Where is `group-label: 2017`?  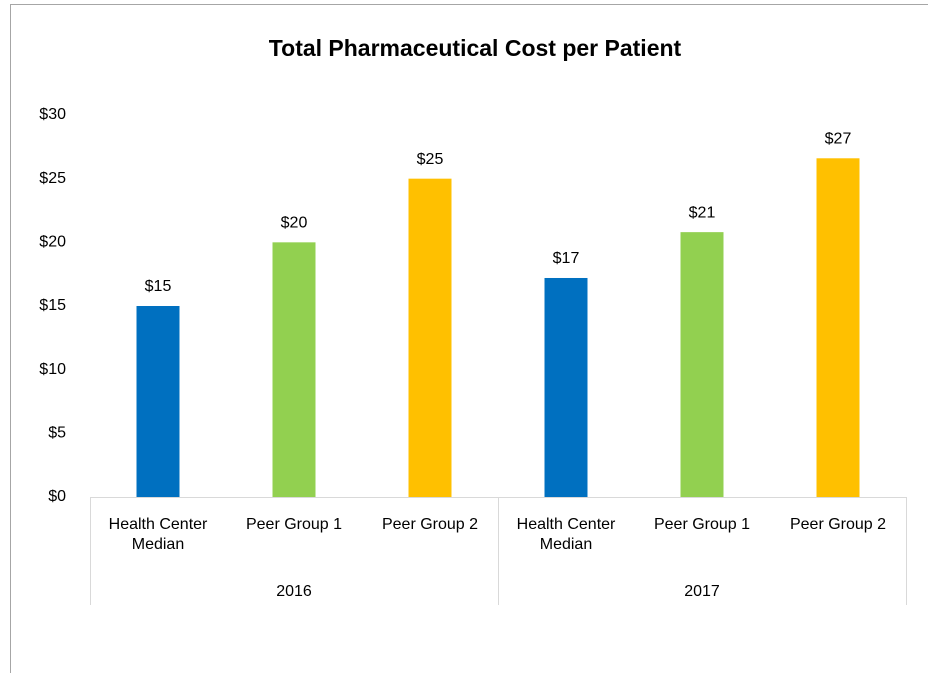
group-label: 2017 is located at coordinates (702, 591).